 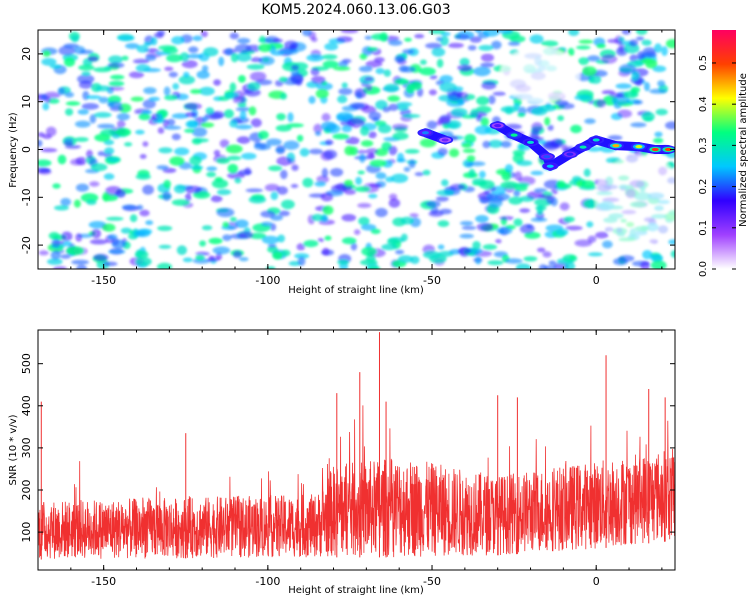 What do you see at coordinates (703, 104) in the screenshot?
I see `colorbar-tick-label: 0.4` at bounding box center [703, 104].